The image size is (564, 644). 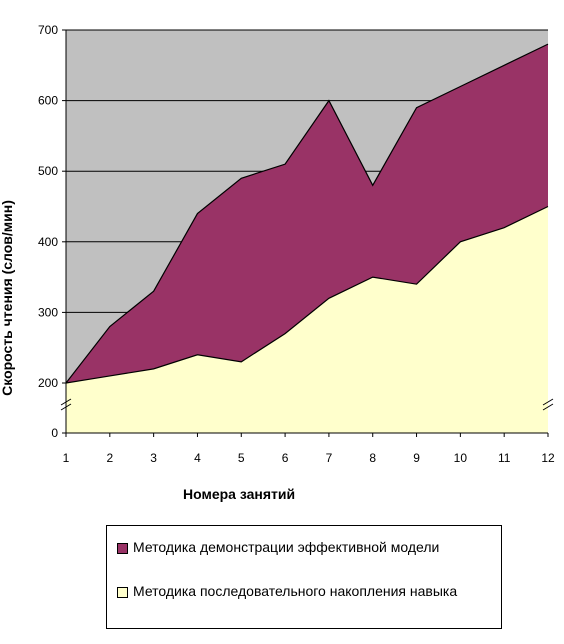 I want to click on x-axis-label: Номера занятий, so click(x=239, y=494).